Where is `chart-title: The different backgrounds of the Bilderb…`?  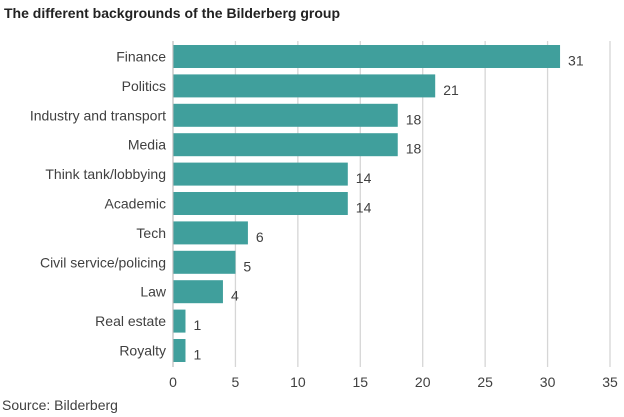
chart-title: The different backgrounds of the Bilderb… is located at coordinates (172, 13).